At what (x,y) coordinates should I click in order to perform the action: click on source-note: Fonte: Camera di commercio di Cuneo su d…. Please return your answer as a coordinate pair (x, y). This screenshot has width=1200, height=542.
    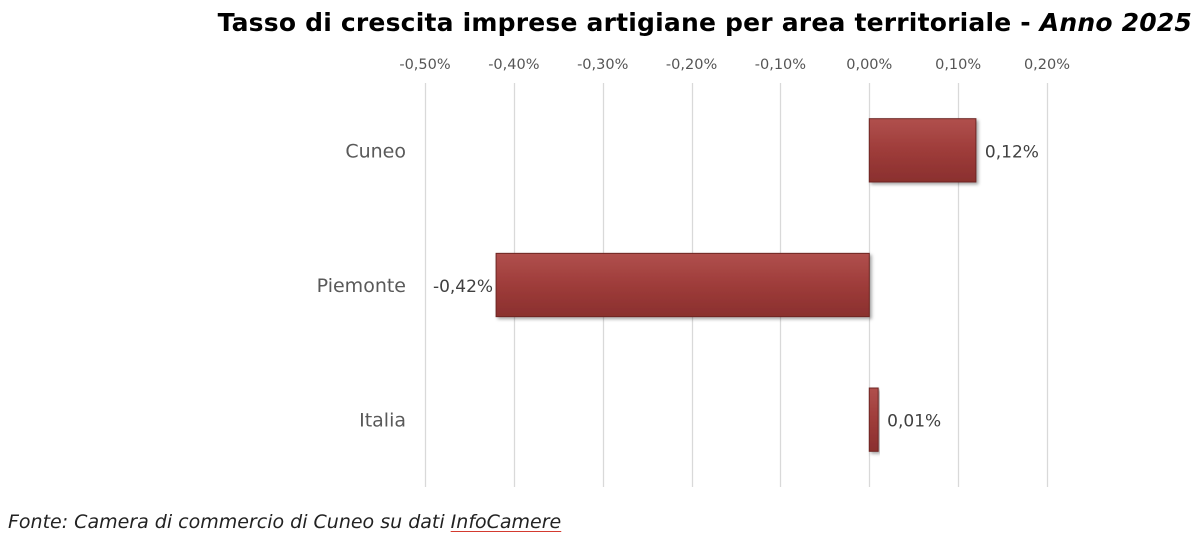
    Looking at the image, I should click on (284, 522).